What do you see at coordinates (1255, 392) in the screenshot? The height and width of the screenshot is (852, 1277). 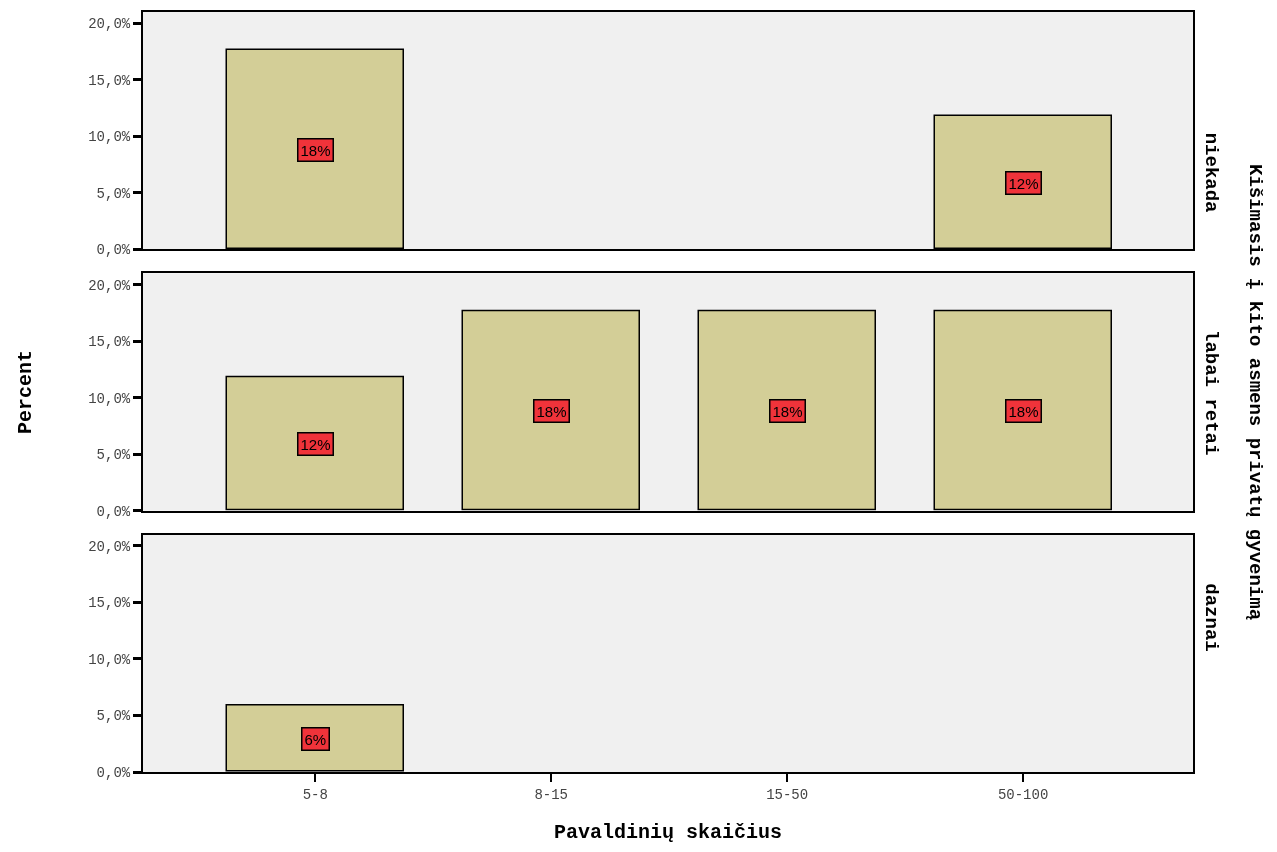 I see `y2-axis-title: Kišimasis į kito asmens privatų gyvenimą` at bounding box center [1255, 392].